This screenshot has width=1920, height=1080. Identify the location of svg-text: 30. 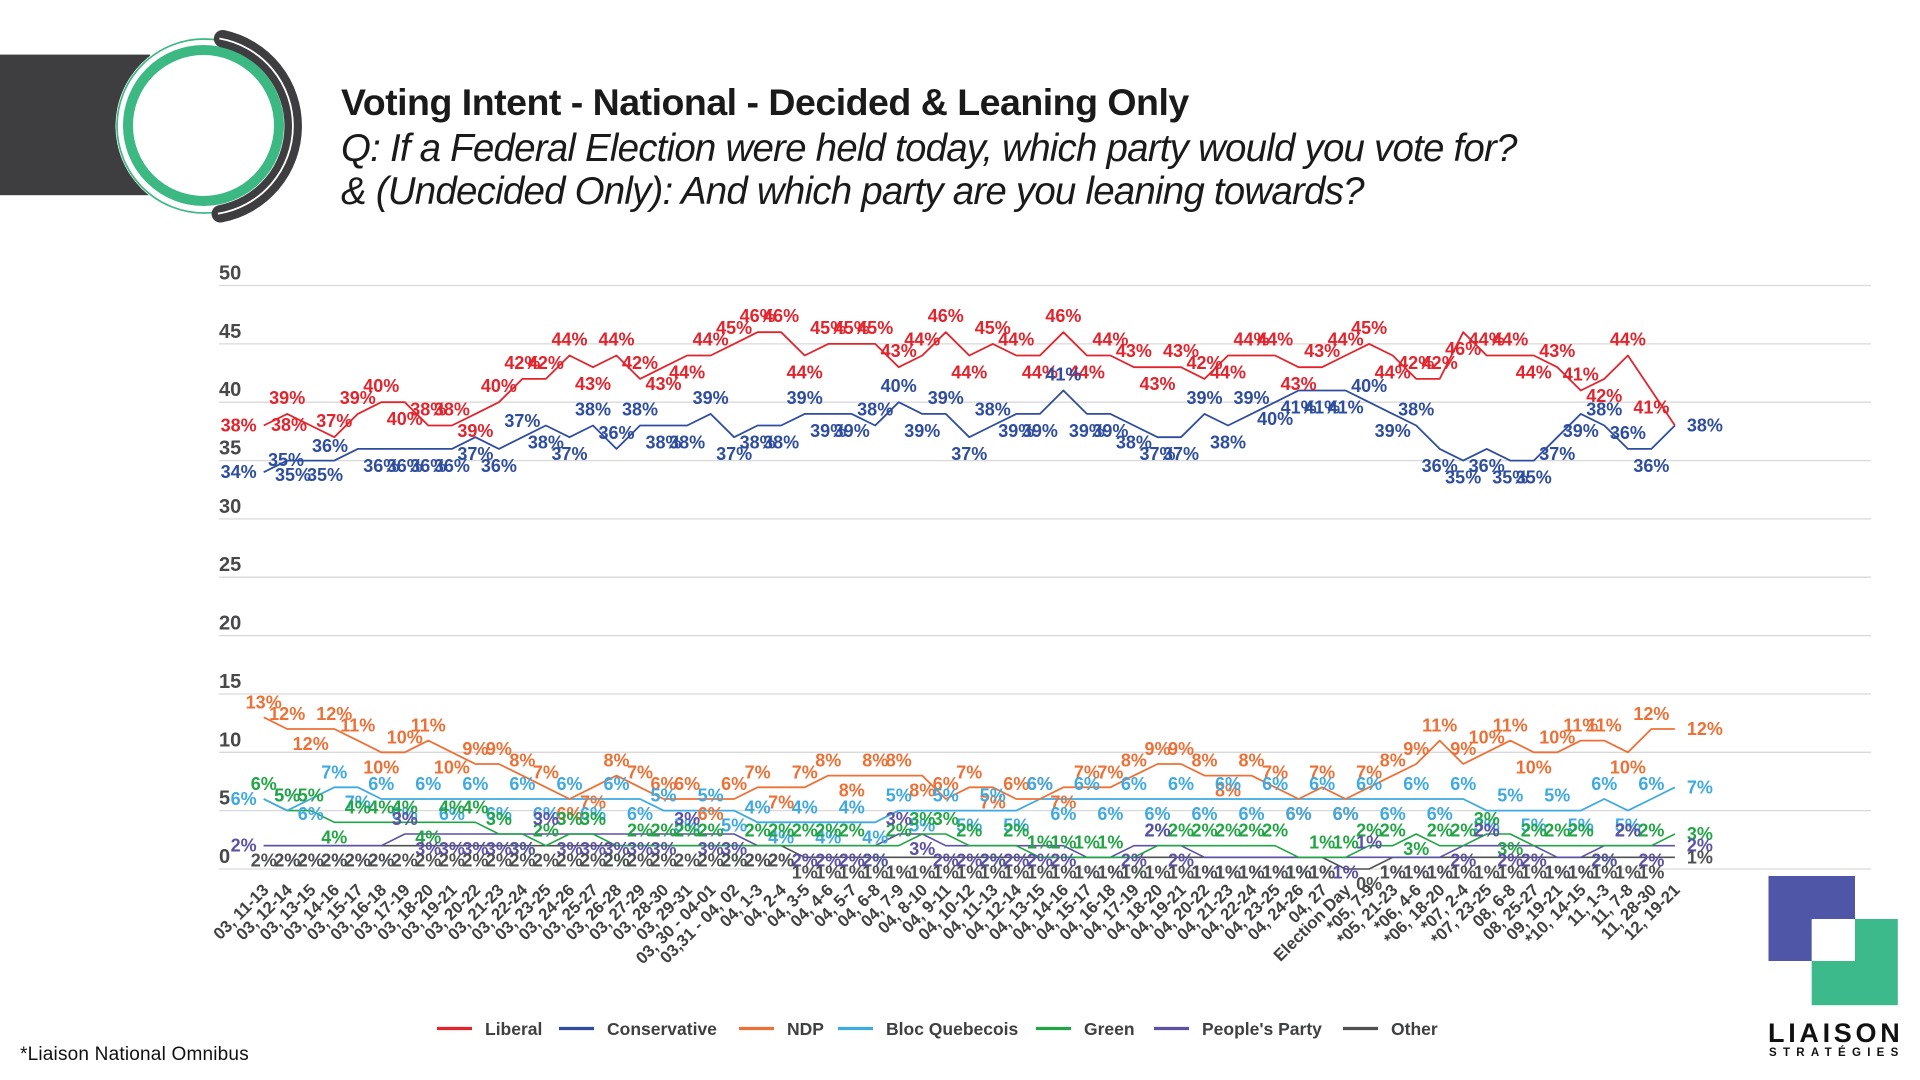
(230, 507).